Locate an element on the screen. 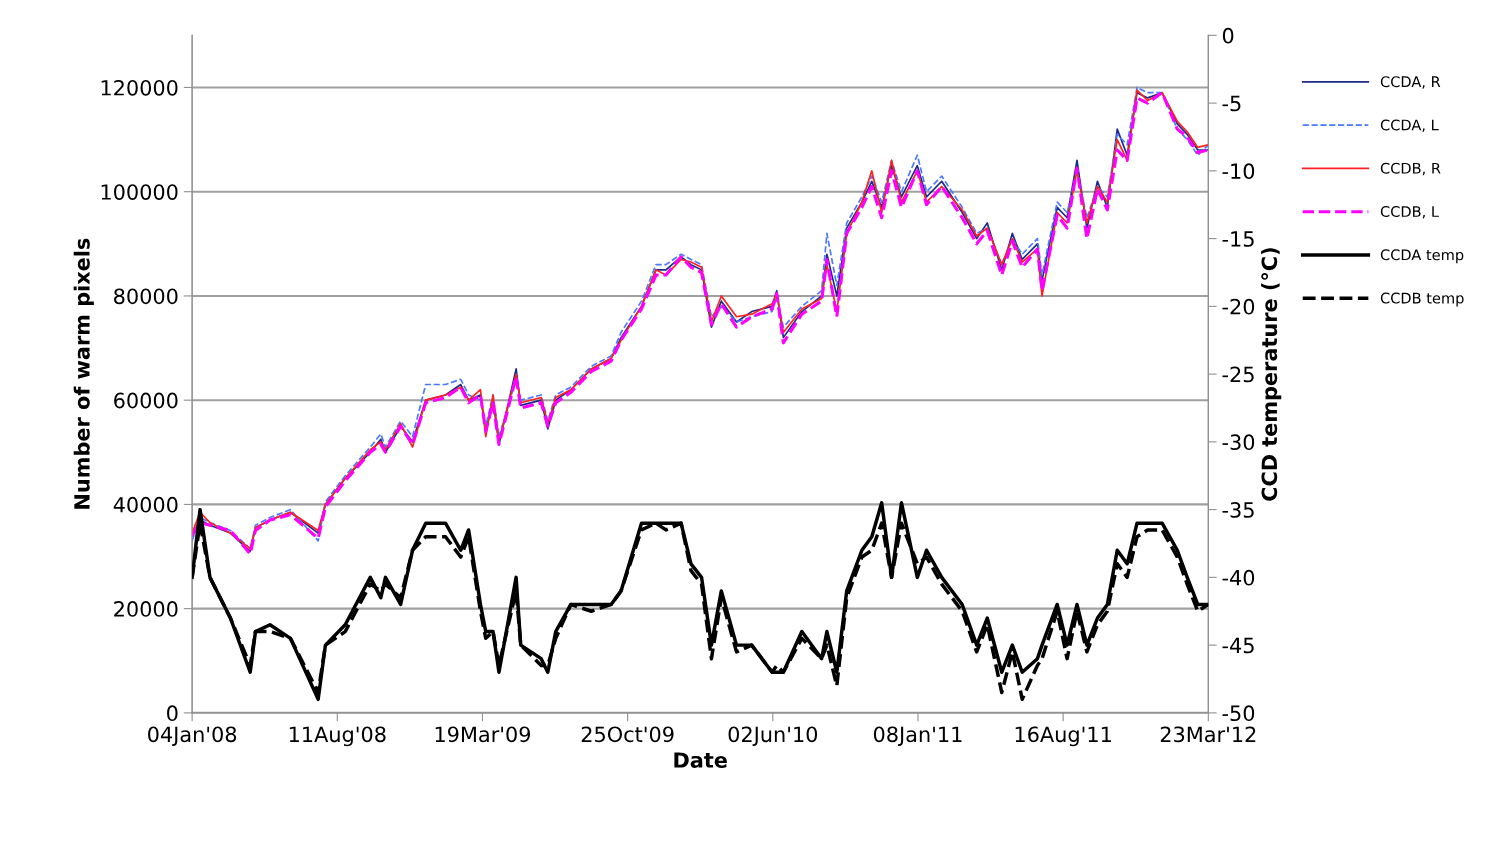  x-tick-label: 23Mar'12 is located at coordinates (1208, 734).